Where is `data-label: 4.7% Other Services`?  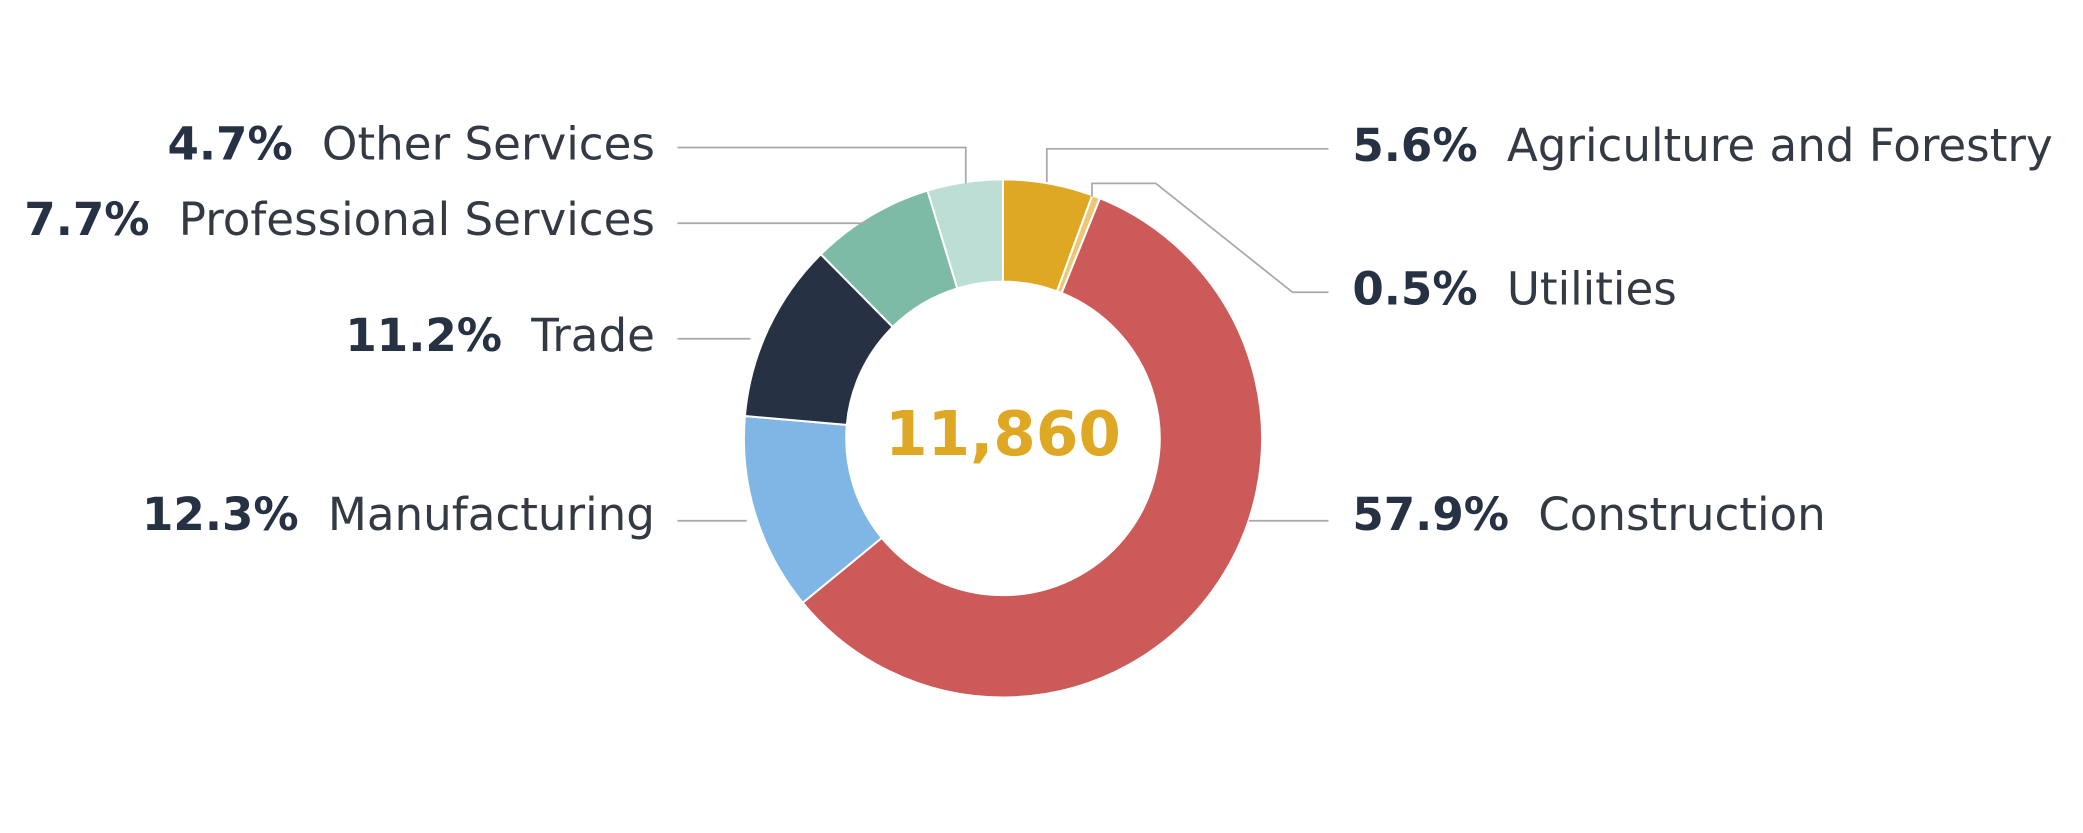 data-label: 4.7% Other Services is located at coordinates (410, 143).